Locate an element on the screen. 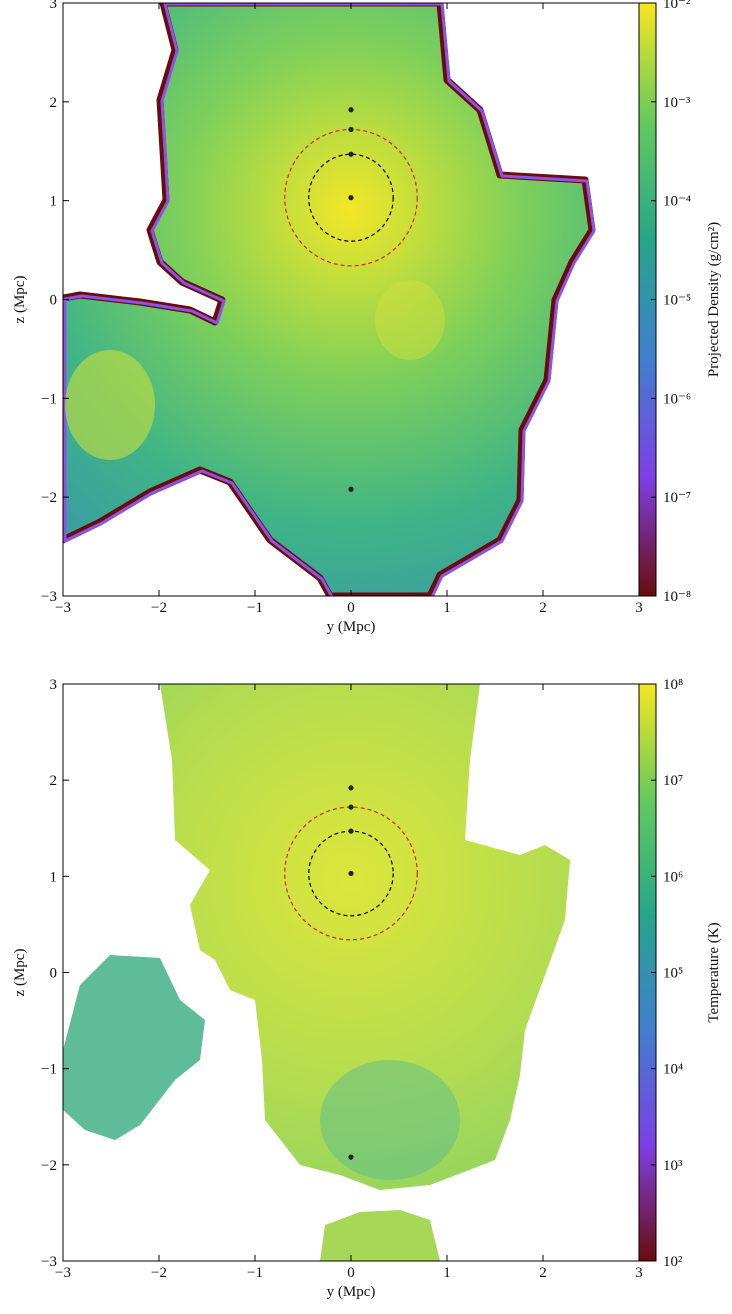 This screenshot has height=1314, width=732. colorbar-tick-label: 10² is located at coordinates (673, 1262).